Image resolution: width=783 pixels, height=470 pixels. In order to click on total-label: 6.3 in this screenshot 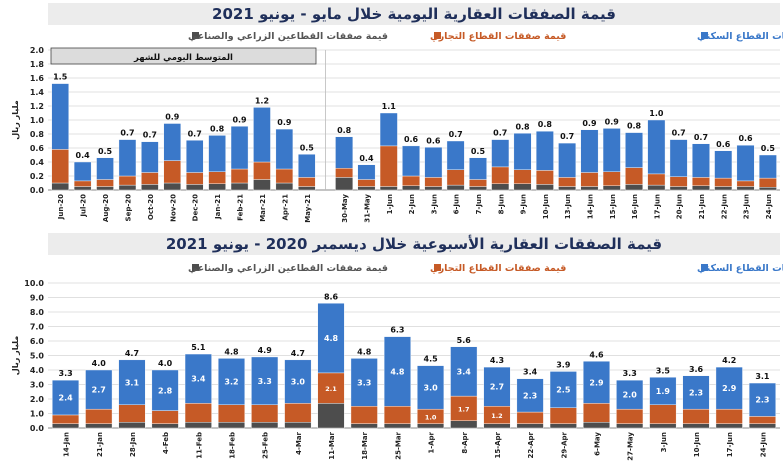, I will do `click(397, 330)`.